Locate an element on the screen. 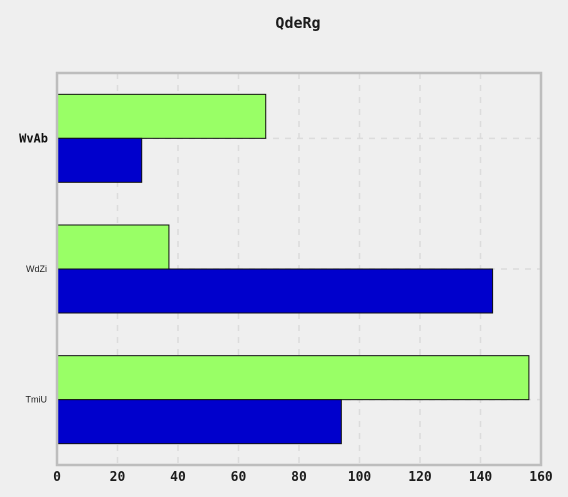  chart-title: QdeRg is located at coordinates (297, 23).